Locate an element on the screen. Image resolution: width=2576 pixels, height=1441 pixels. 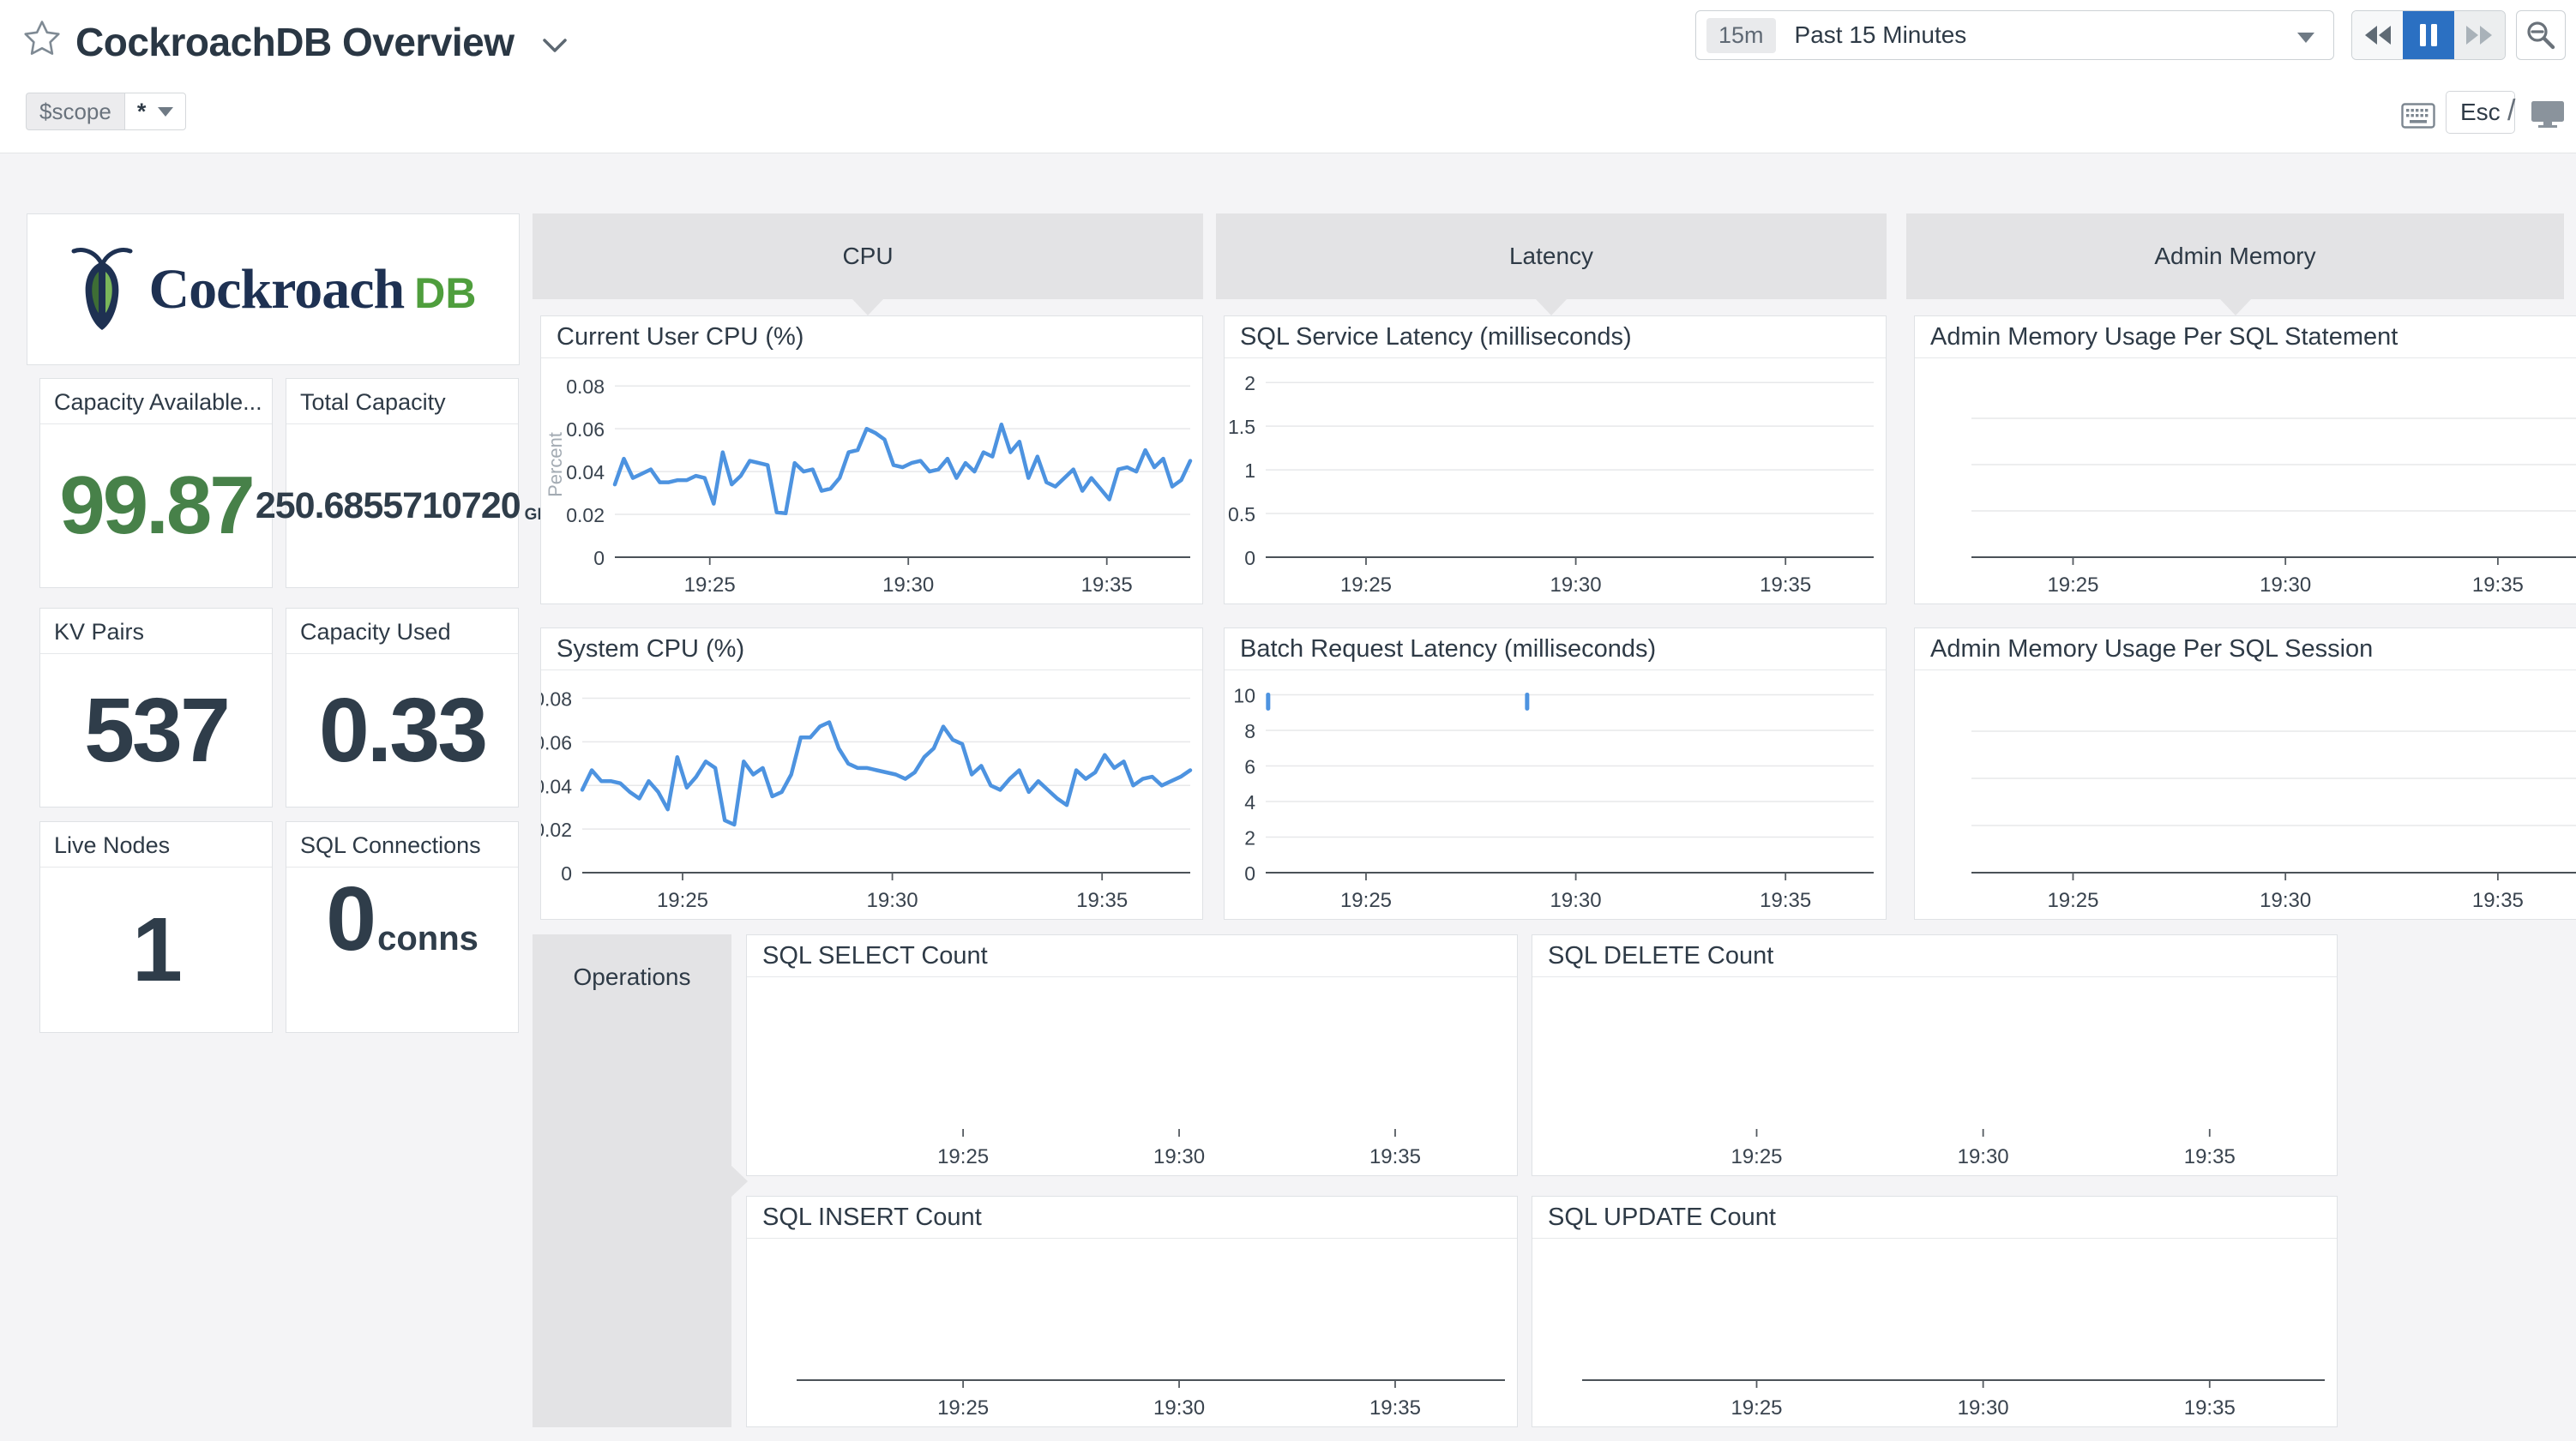
chart-card-sql-insert-count: SQL INSERT Count 19:25 19:30 19:35 is located at coordinates (1132, 1311).